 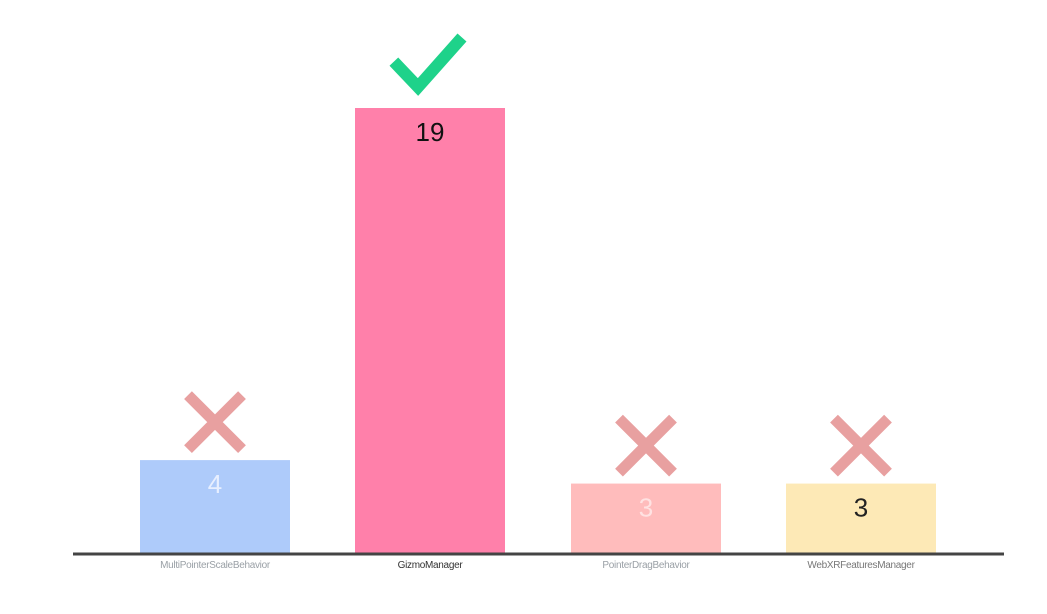 What do you see at coordinates (430, 331) in the screenshot?
I see `bar-gizmomanager` at bounding box center [430, 331].